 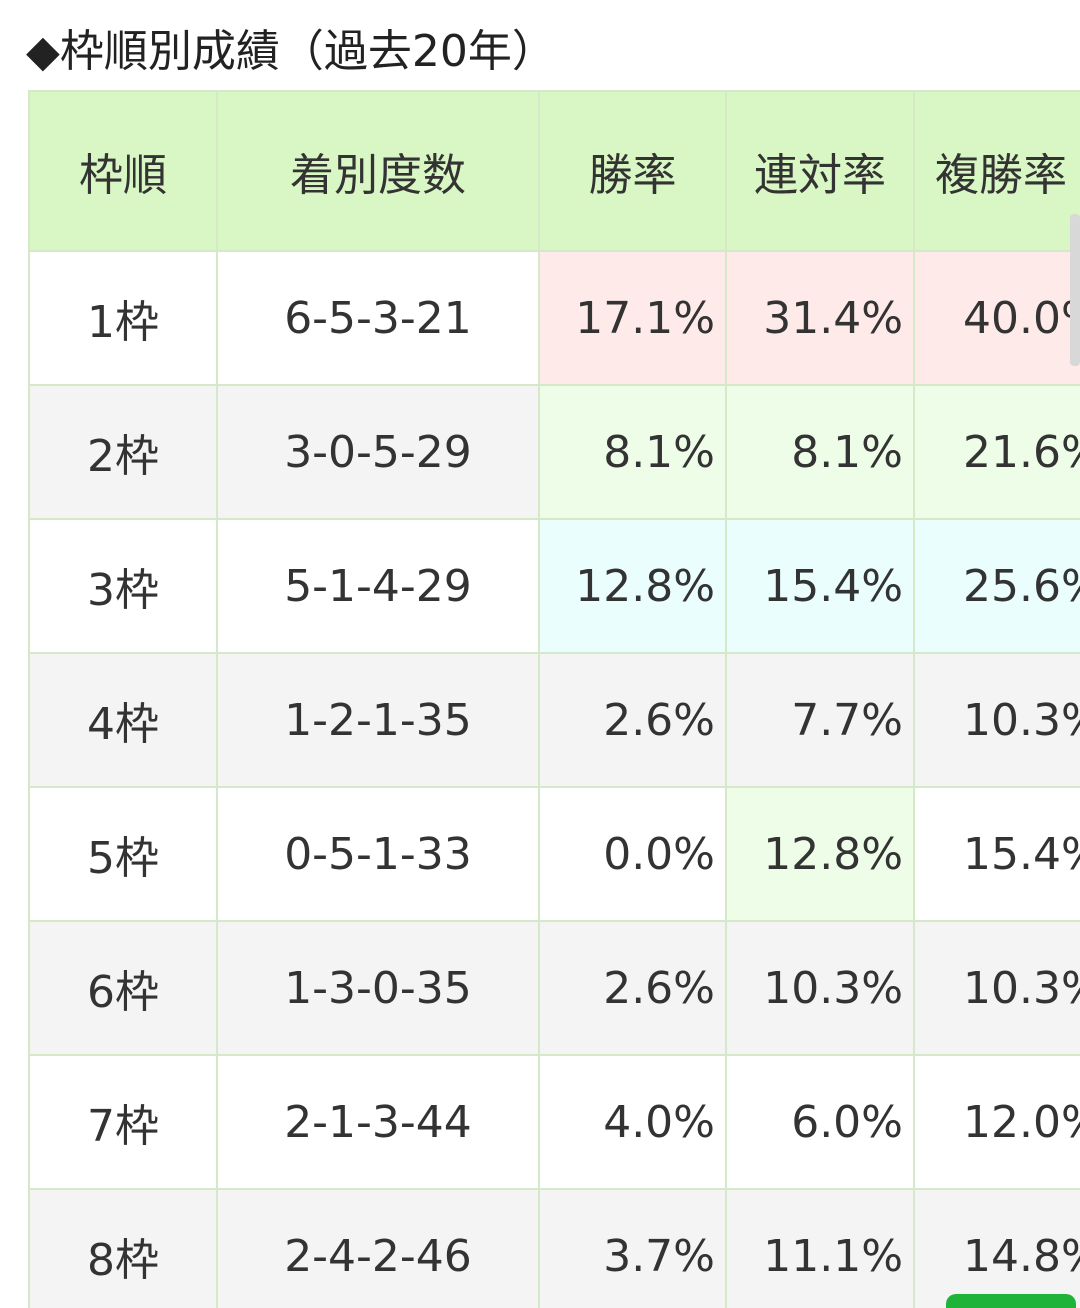 I want to click on title: ◆枠順別成績（過去20年）, so click(x=291, y=51).